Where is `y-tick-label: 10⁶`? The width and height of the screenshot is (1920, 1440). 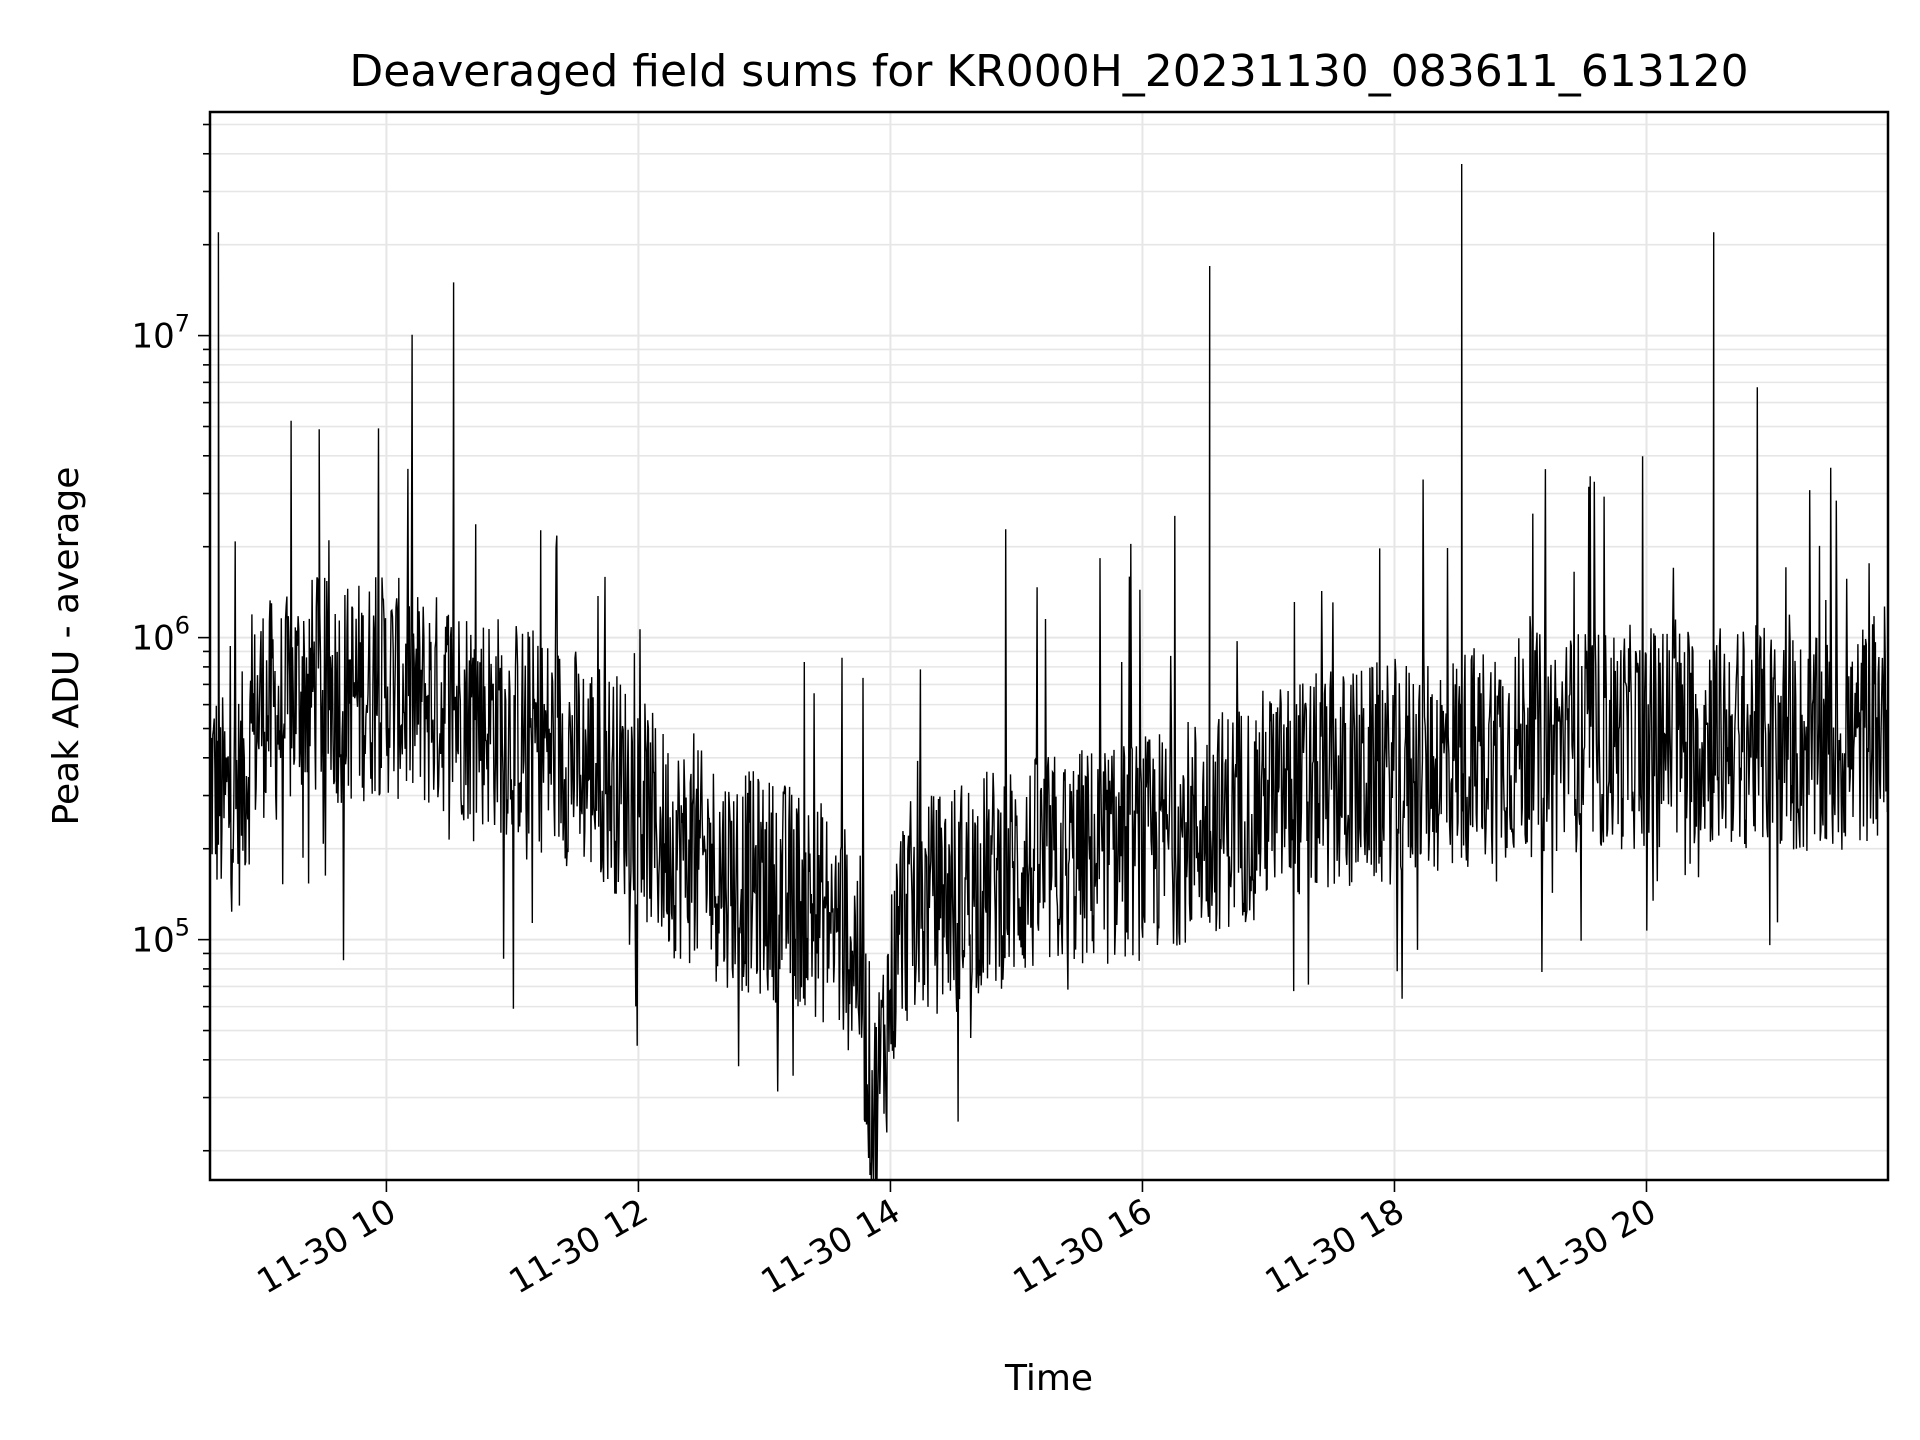 y-tick-label: 10⁶ is located at coordinates (160, 635).